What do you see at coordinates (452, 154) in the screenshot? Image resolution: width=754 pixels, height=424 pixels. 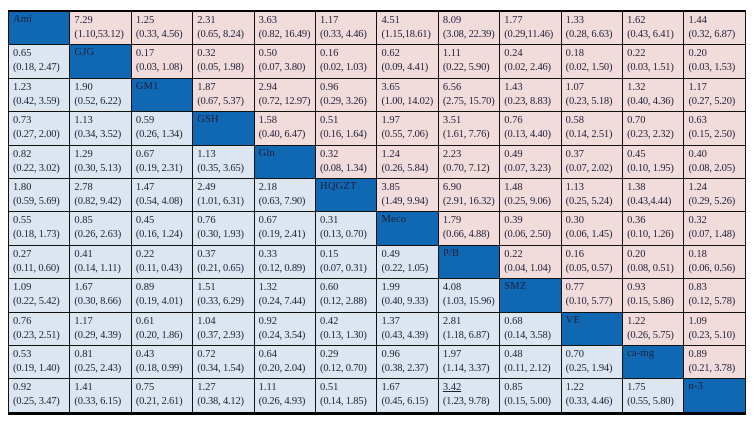 I see `odds-ratio-value: 2.23` at bounding box center [452, 154].